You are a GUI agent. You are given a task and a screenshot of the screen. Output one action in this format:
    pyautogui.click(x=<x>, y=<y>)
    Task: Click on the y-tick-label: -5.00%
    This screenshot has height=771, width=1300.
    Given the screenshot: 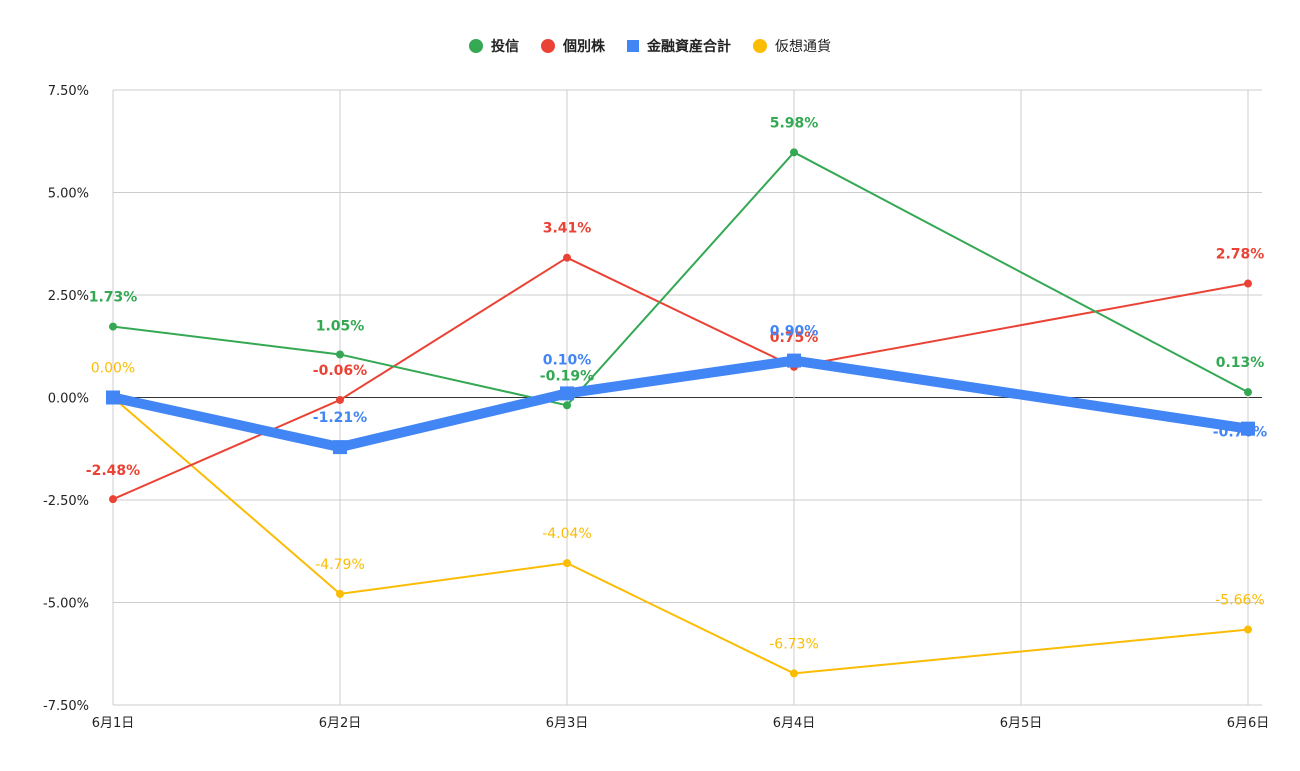 What is the action you would take?
    pyautogui.click(x=66, y=604)
    